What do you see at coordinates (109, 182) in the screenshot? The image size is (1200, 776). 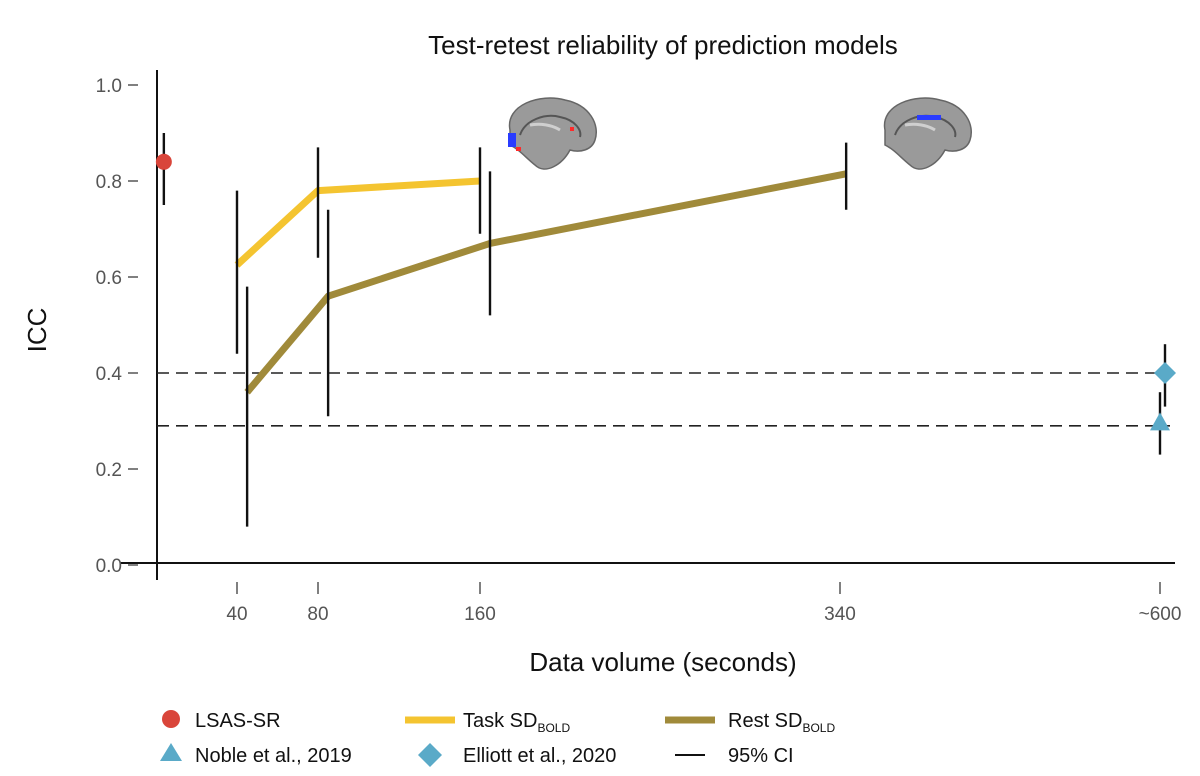 I see `y-tick-label: 0.8` at bounding box center [109, 182].